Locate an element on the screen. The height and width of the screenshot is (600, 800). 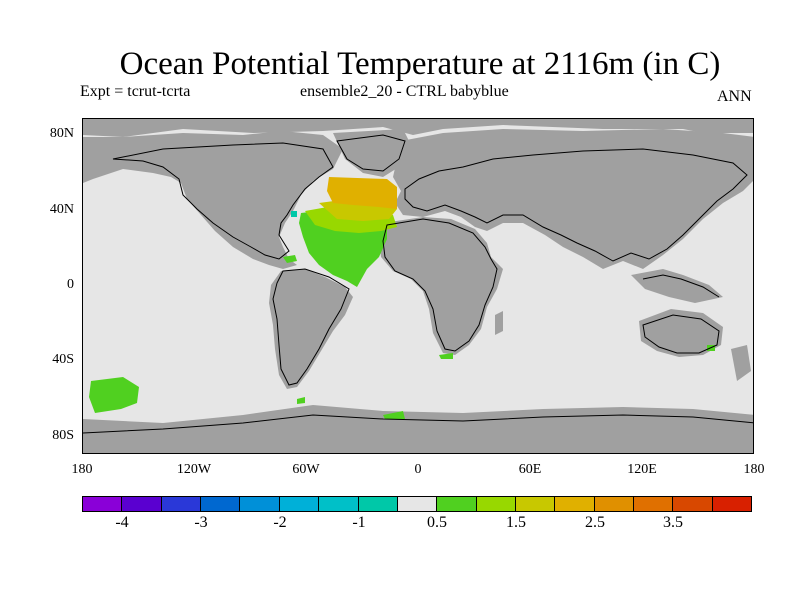
antarctica-land is located at coordinates (418, 429).